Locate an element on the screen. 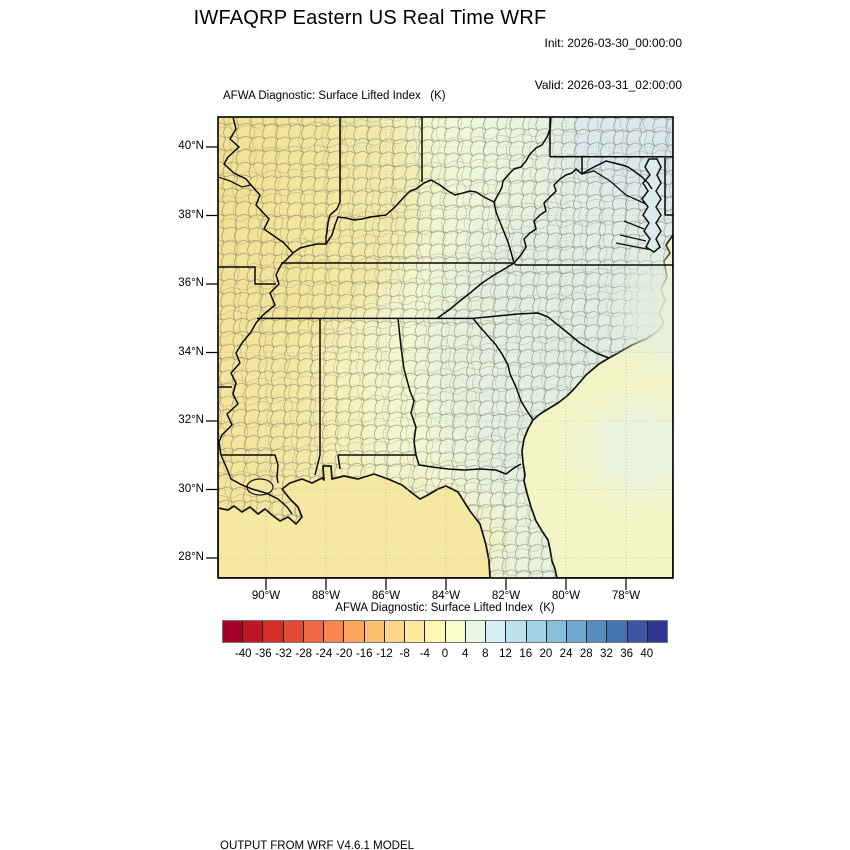  x-tick-label: 80°W is located at coordinates (566, 596).